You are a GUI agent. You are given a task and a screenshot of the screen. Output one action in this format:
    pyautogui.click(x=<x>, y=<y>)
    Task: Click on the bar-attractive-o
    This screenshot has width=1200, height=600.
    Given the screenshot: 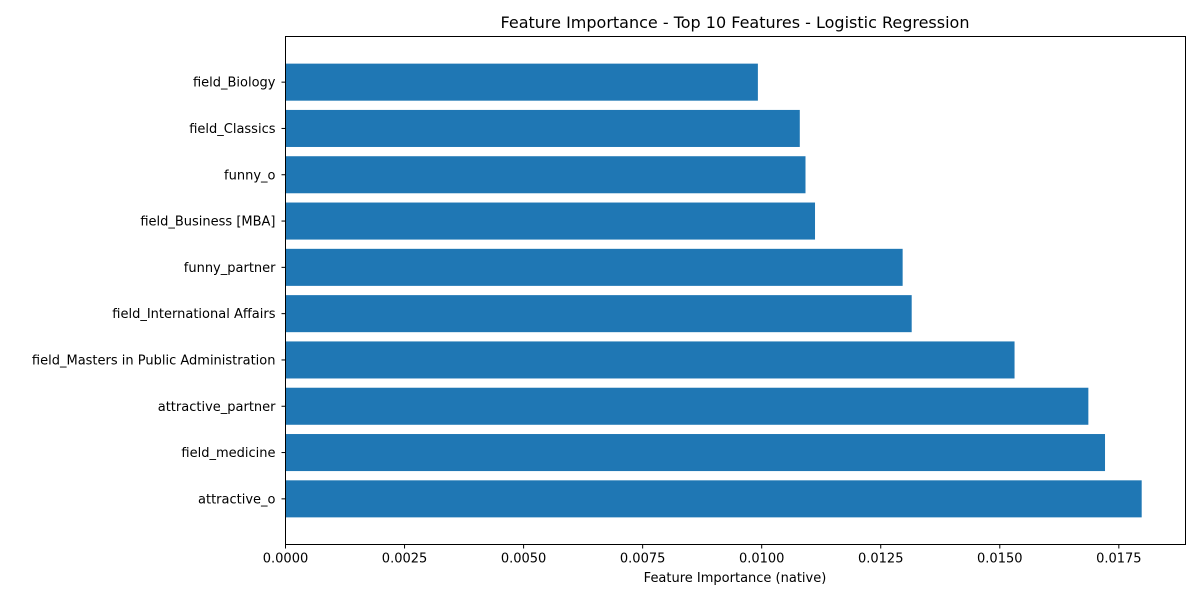 What is the action you would take?
    pyautogui.click(x=713, y=499)
    